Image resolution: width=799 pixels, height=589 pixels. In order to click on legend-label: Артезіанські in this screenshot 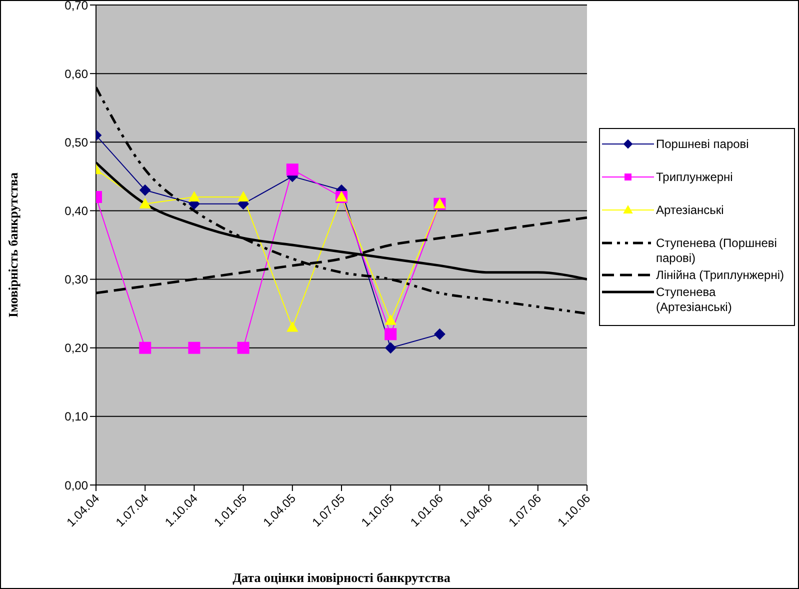, I will do `click(690, 210)`.